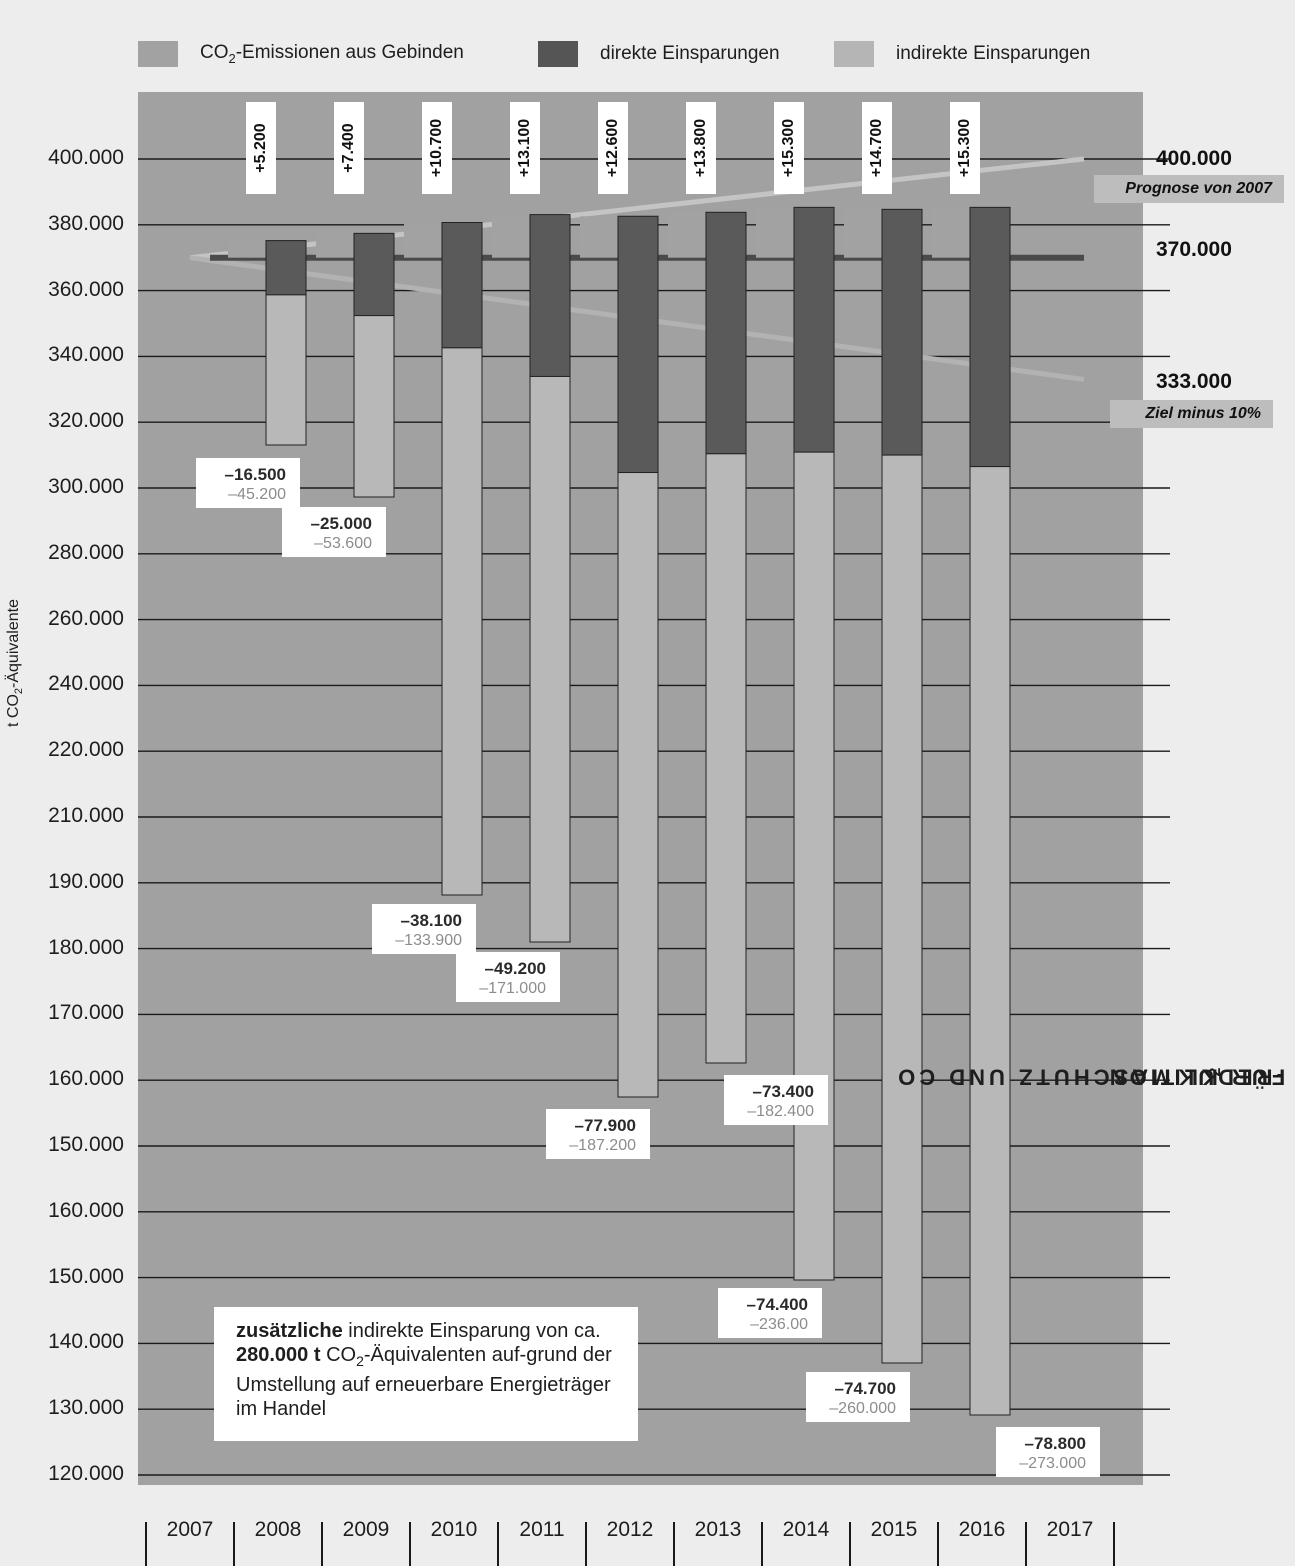 This screenshot has width=1295, height=1566. Describe the element at coordinates (1194, 381) in the screenshot. I see `ref-label-target: 333.000` at that location.